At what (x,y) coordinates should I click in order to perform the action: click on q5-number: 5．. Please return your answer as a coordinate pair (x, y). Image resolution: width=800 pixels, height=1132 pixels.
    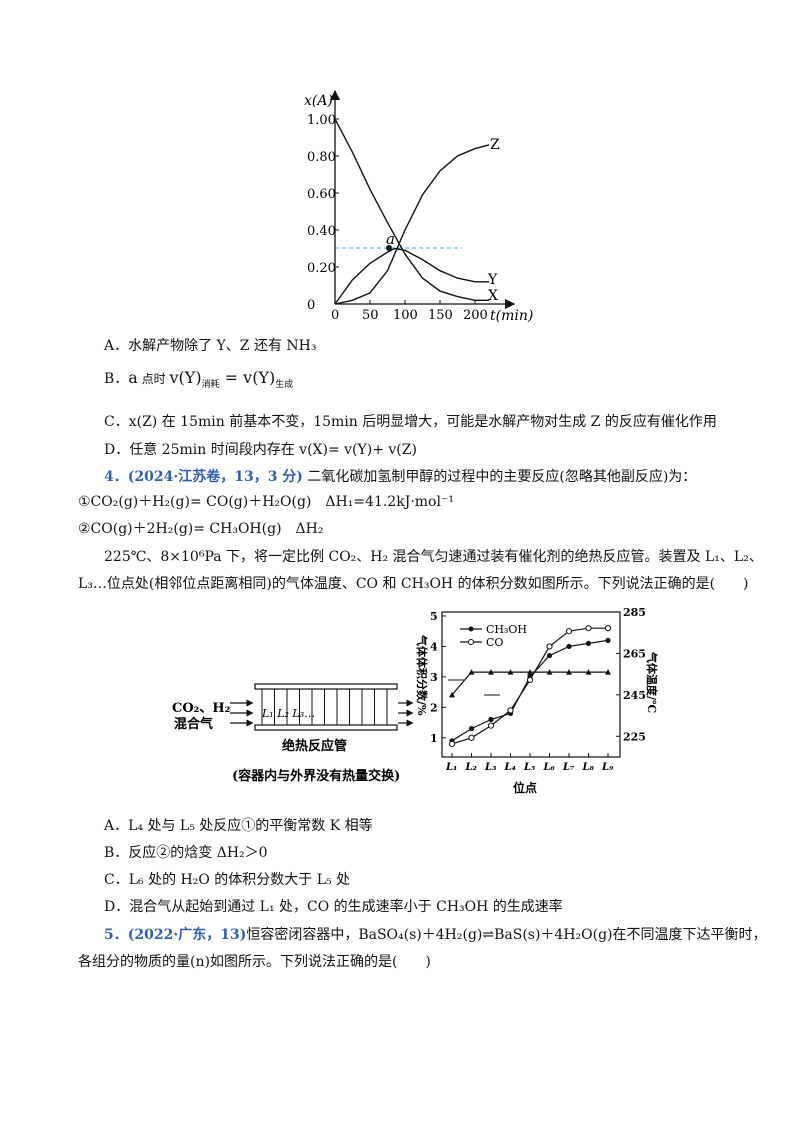
    Looking at the image, I should click on (116, 935).